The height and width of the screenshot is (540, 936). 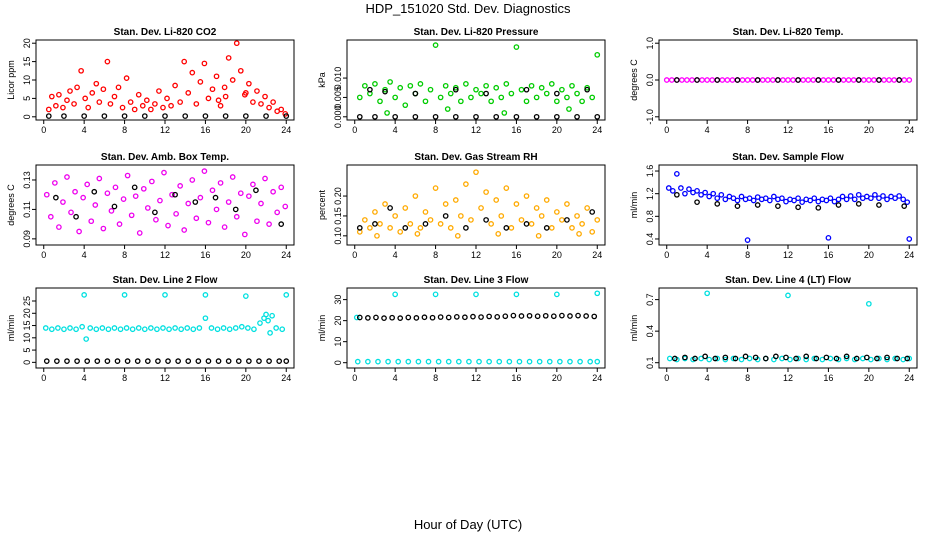 I want to click on y-axis-label: ml/min, so click(x=634, y=328).